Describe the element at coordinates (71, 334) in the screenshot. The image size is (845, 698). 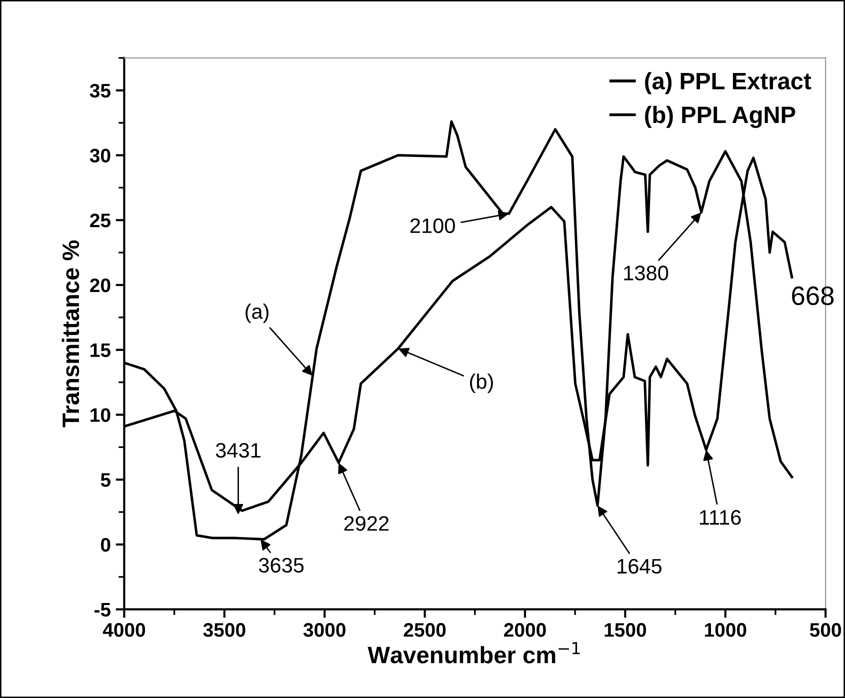
I see `y-axis-title: Transmittance %` at that location.